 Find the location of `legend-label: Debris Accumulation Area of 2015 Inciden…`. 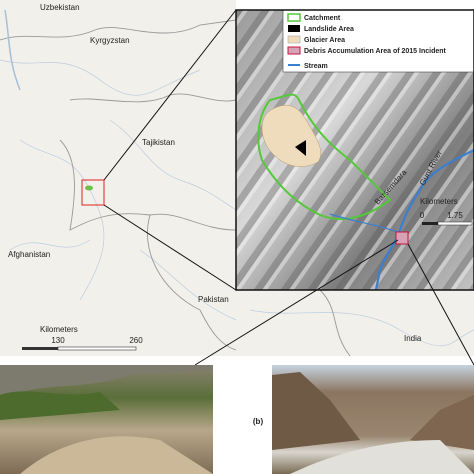

legend-label: Debris Accumulation Area of 2015 Inciden… is located at coordinates (375, 51).